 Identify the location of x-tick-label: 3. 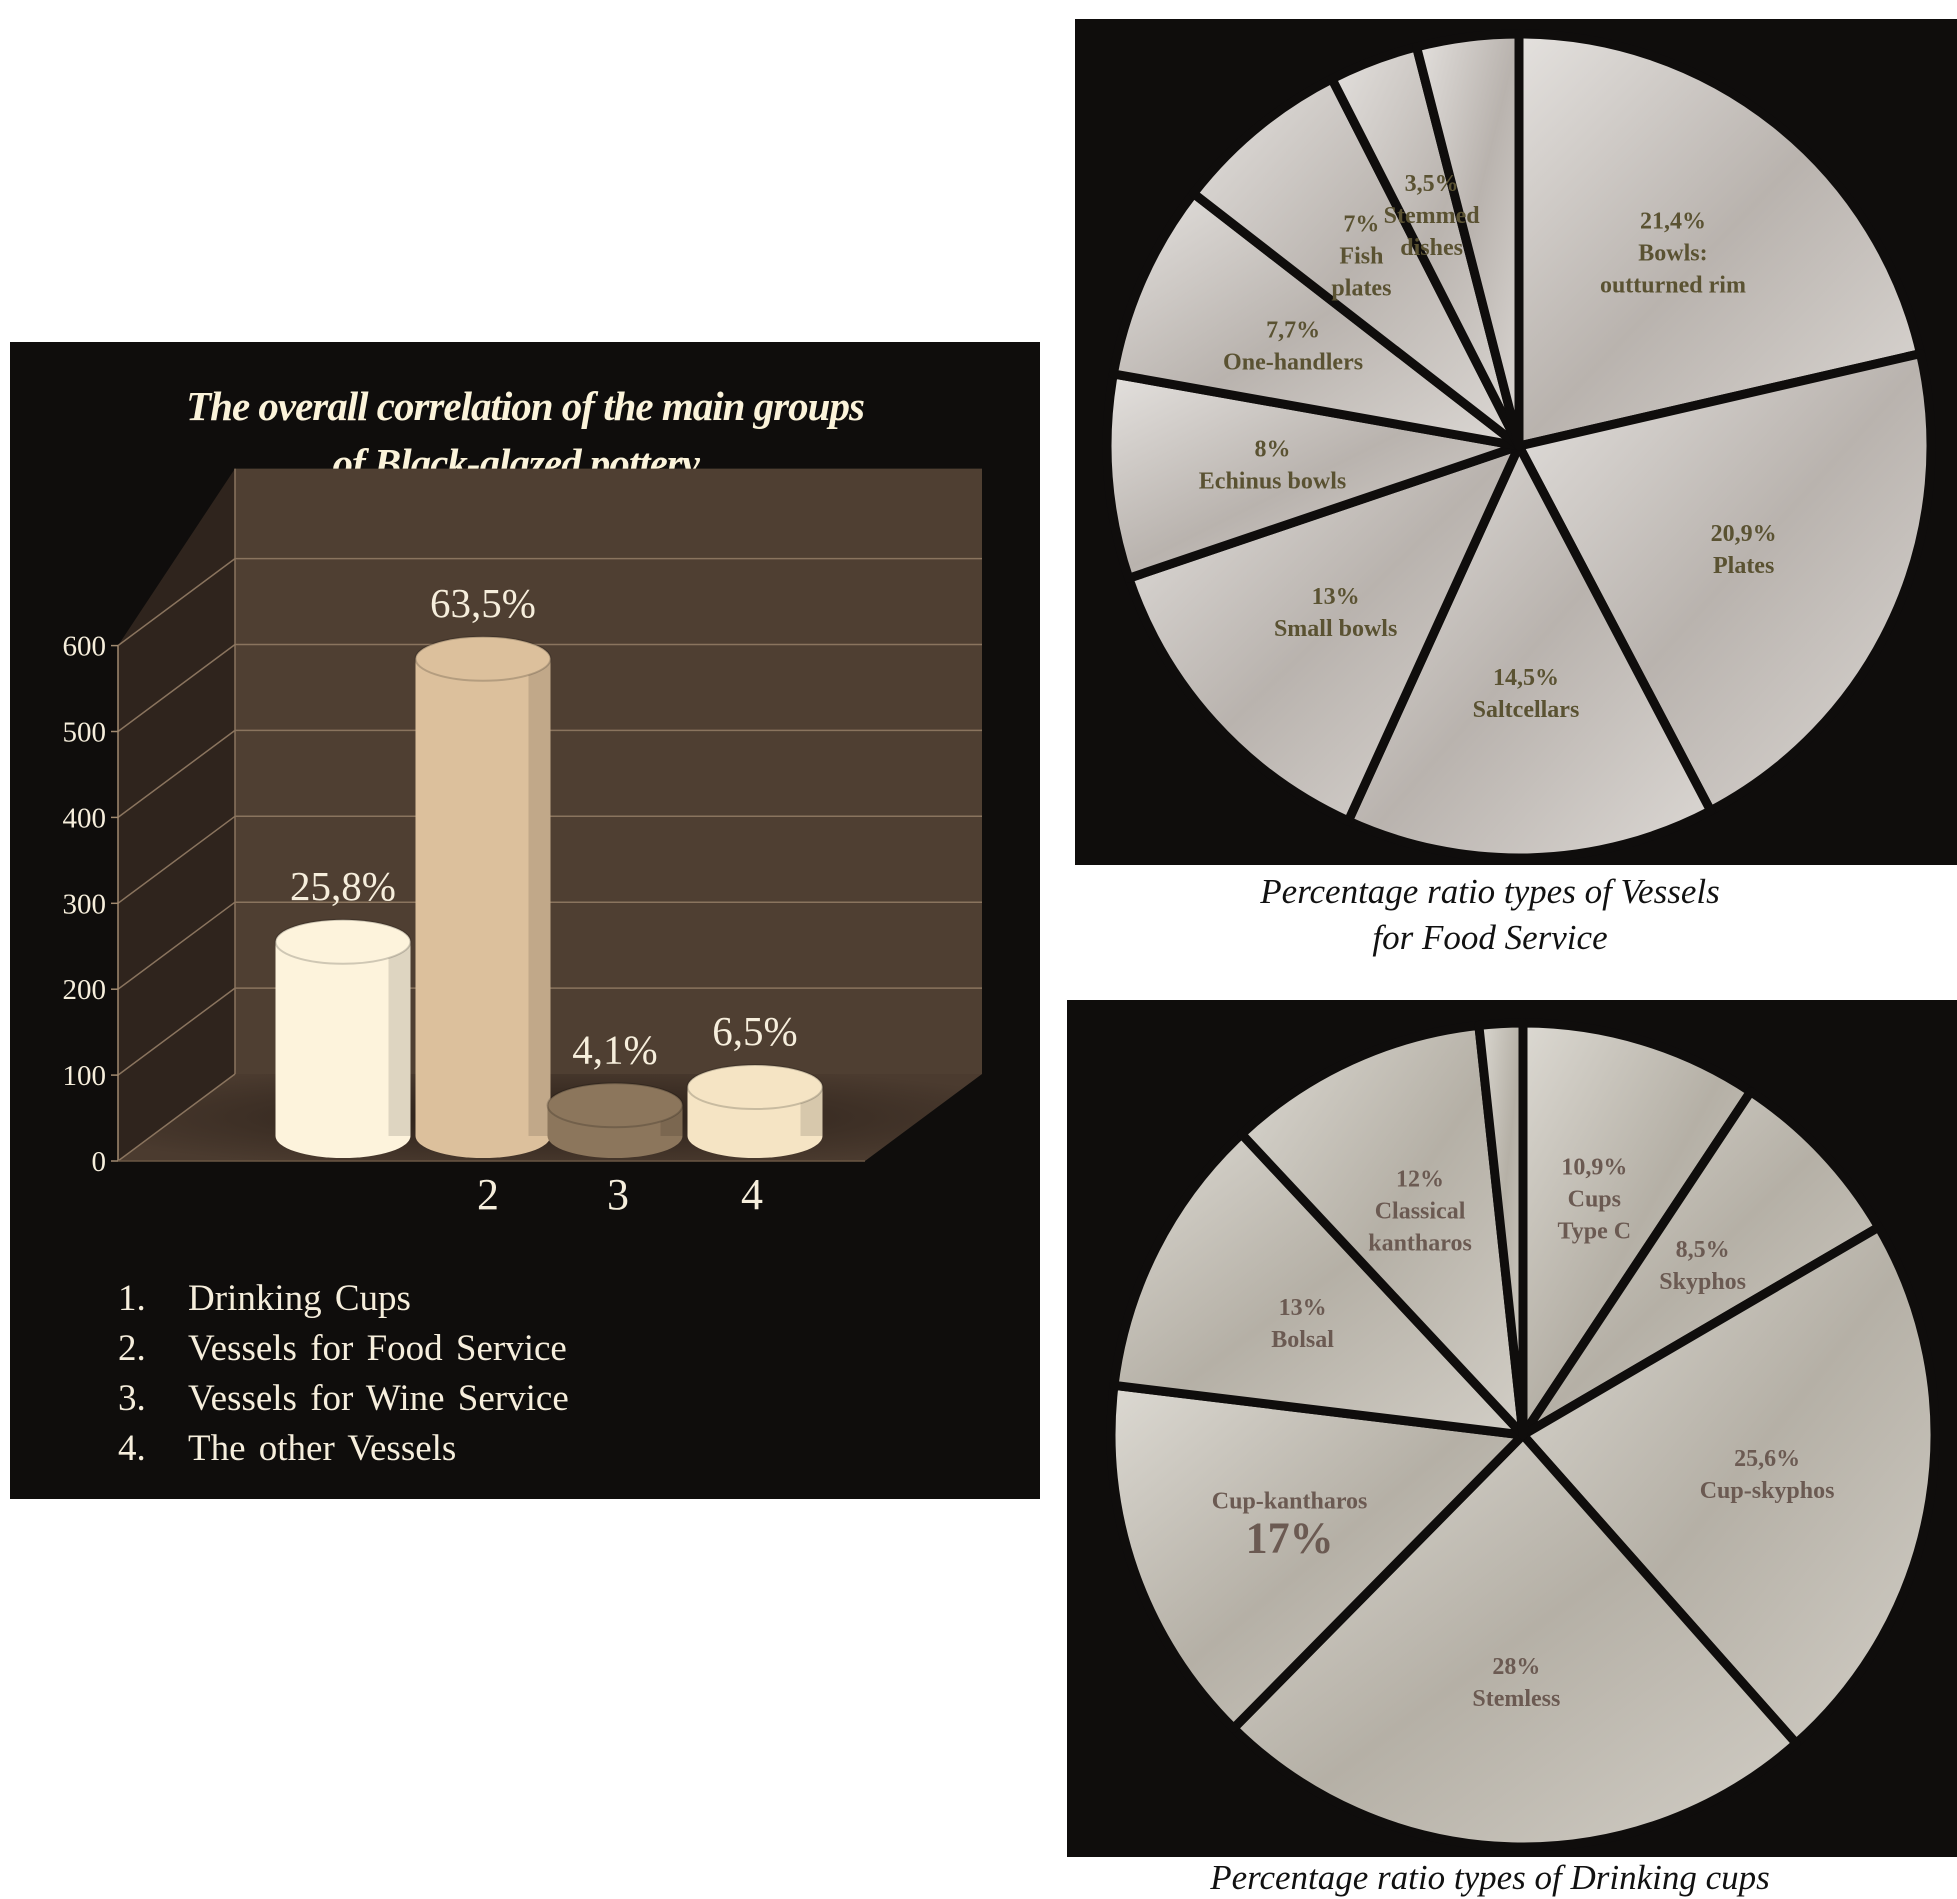
(618, 1194).